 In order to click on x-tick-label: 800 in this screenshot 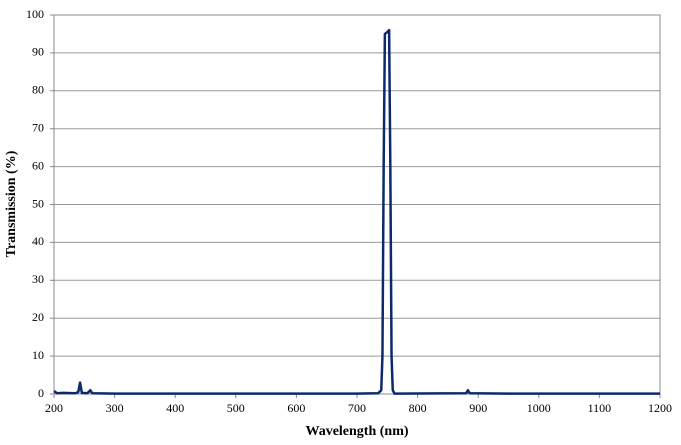, I will do `click(418, 408)`.